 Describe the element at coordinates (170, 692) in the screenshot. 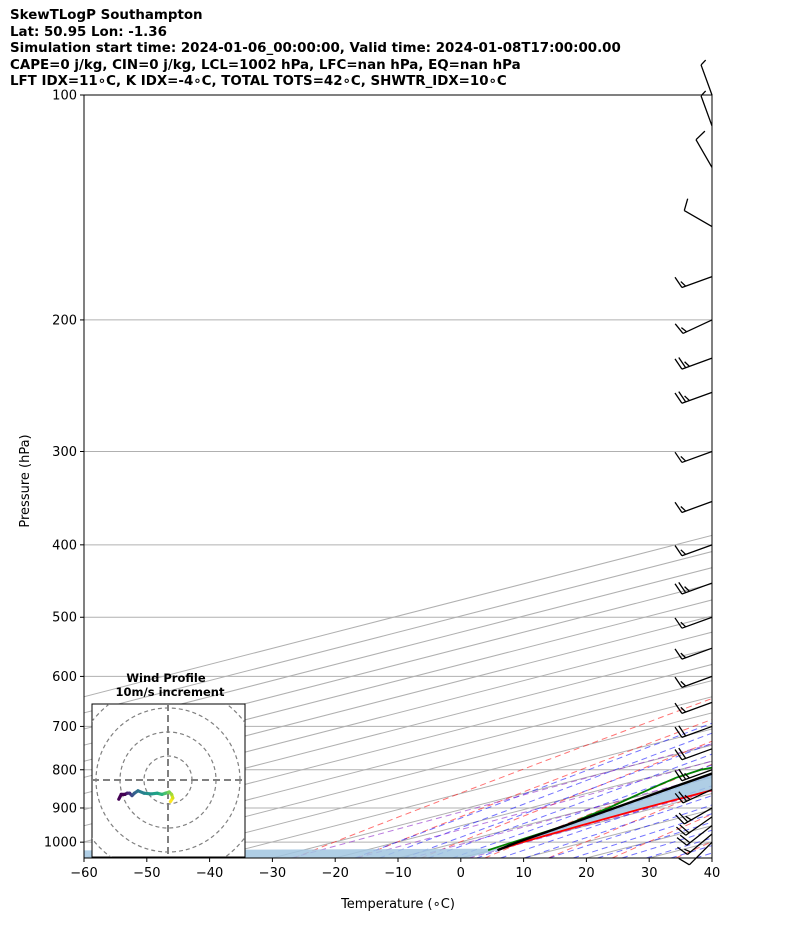

I see `inset-subtitle: 10m/s increment` at that location.